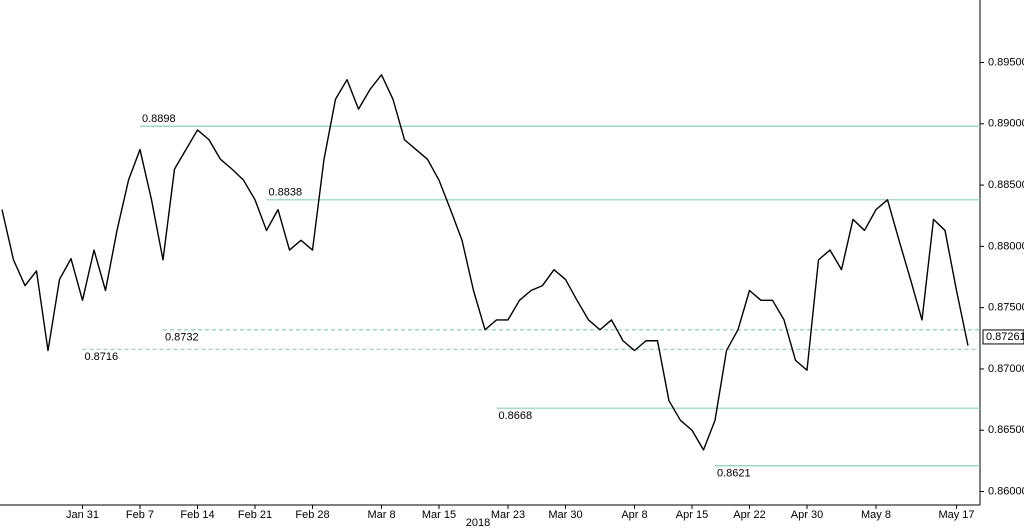  I want to click on y-tick-label: 0.89500, so click(1006, 62).